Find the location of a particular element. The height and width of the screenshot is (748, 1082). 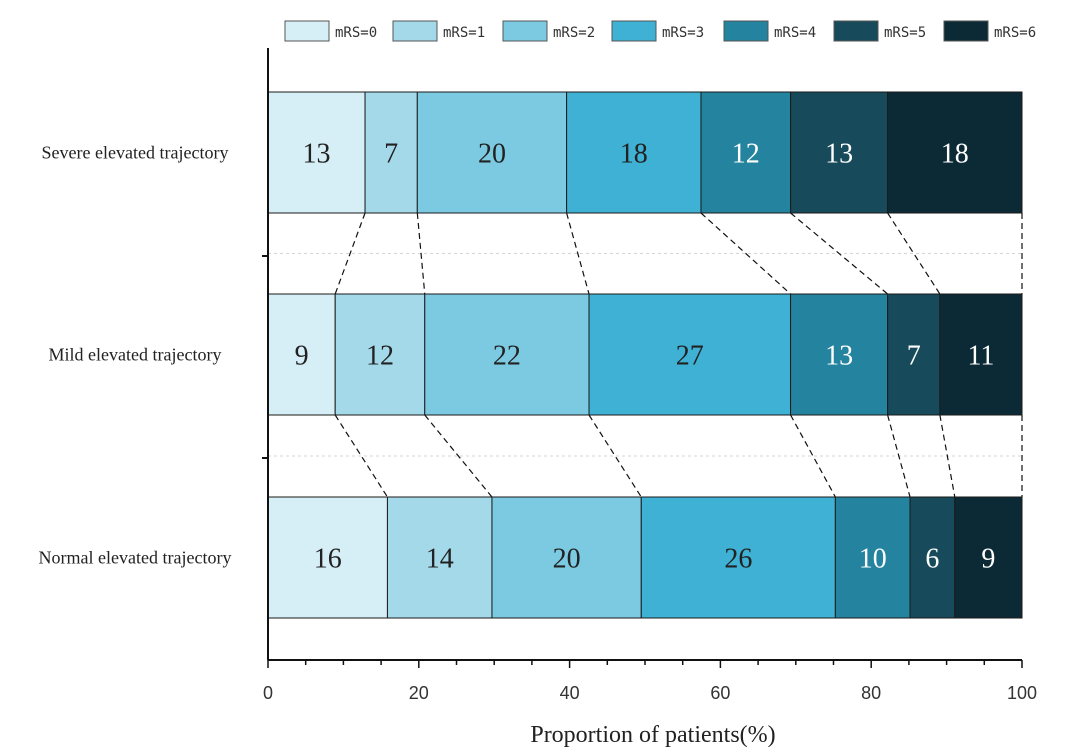

segment-value-label: 26 is located at coordinates (738, 559).